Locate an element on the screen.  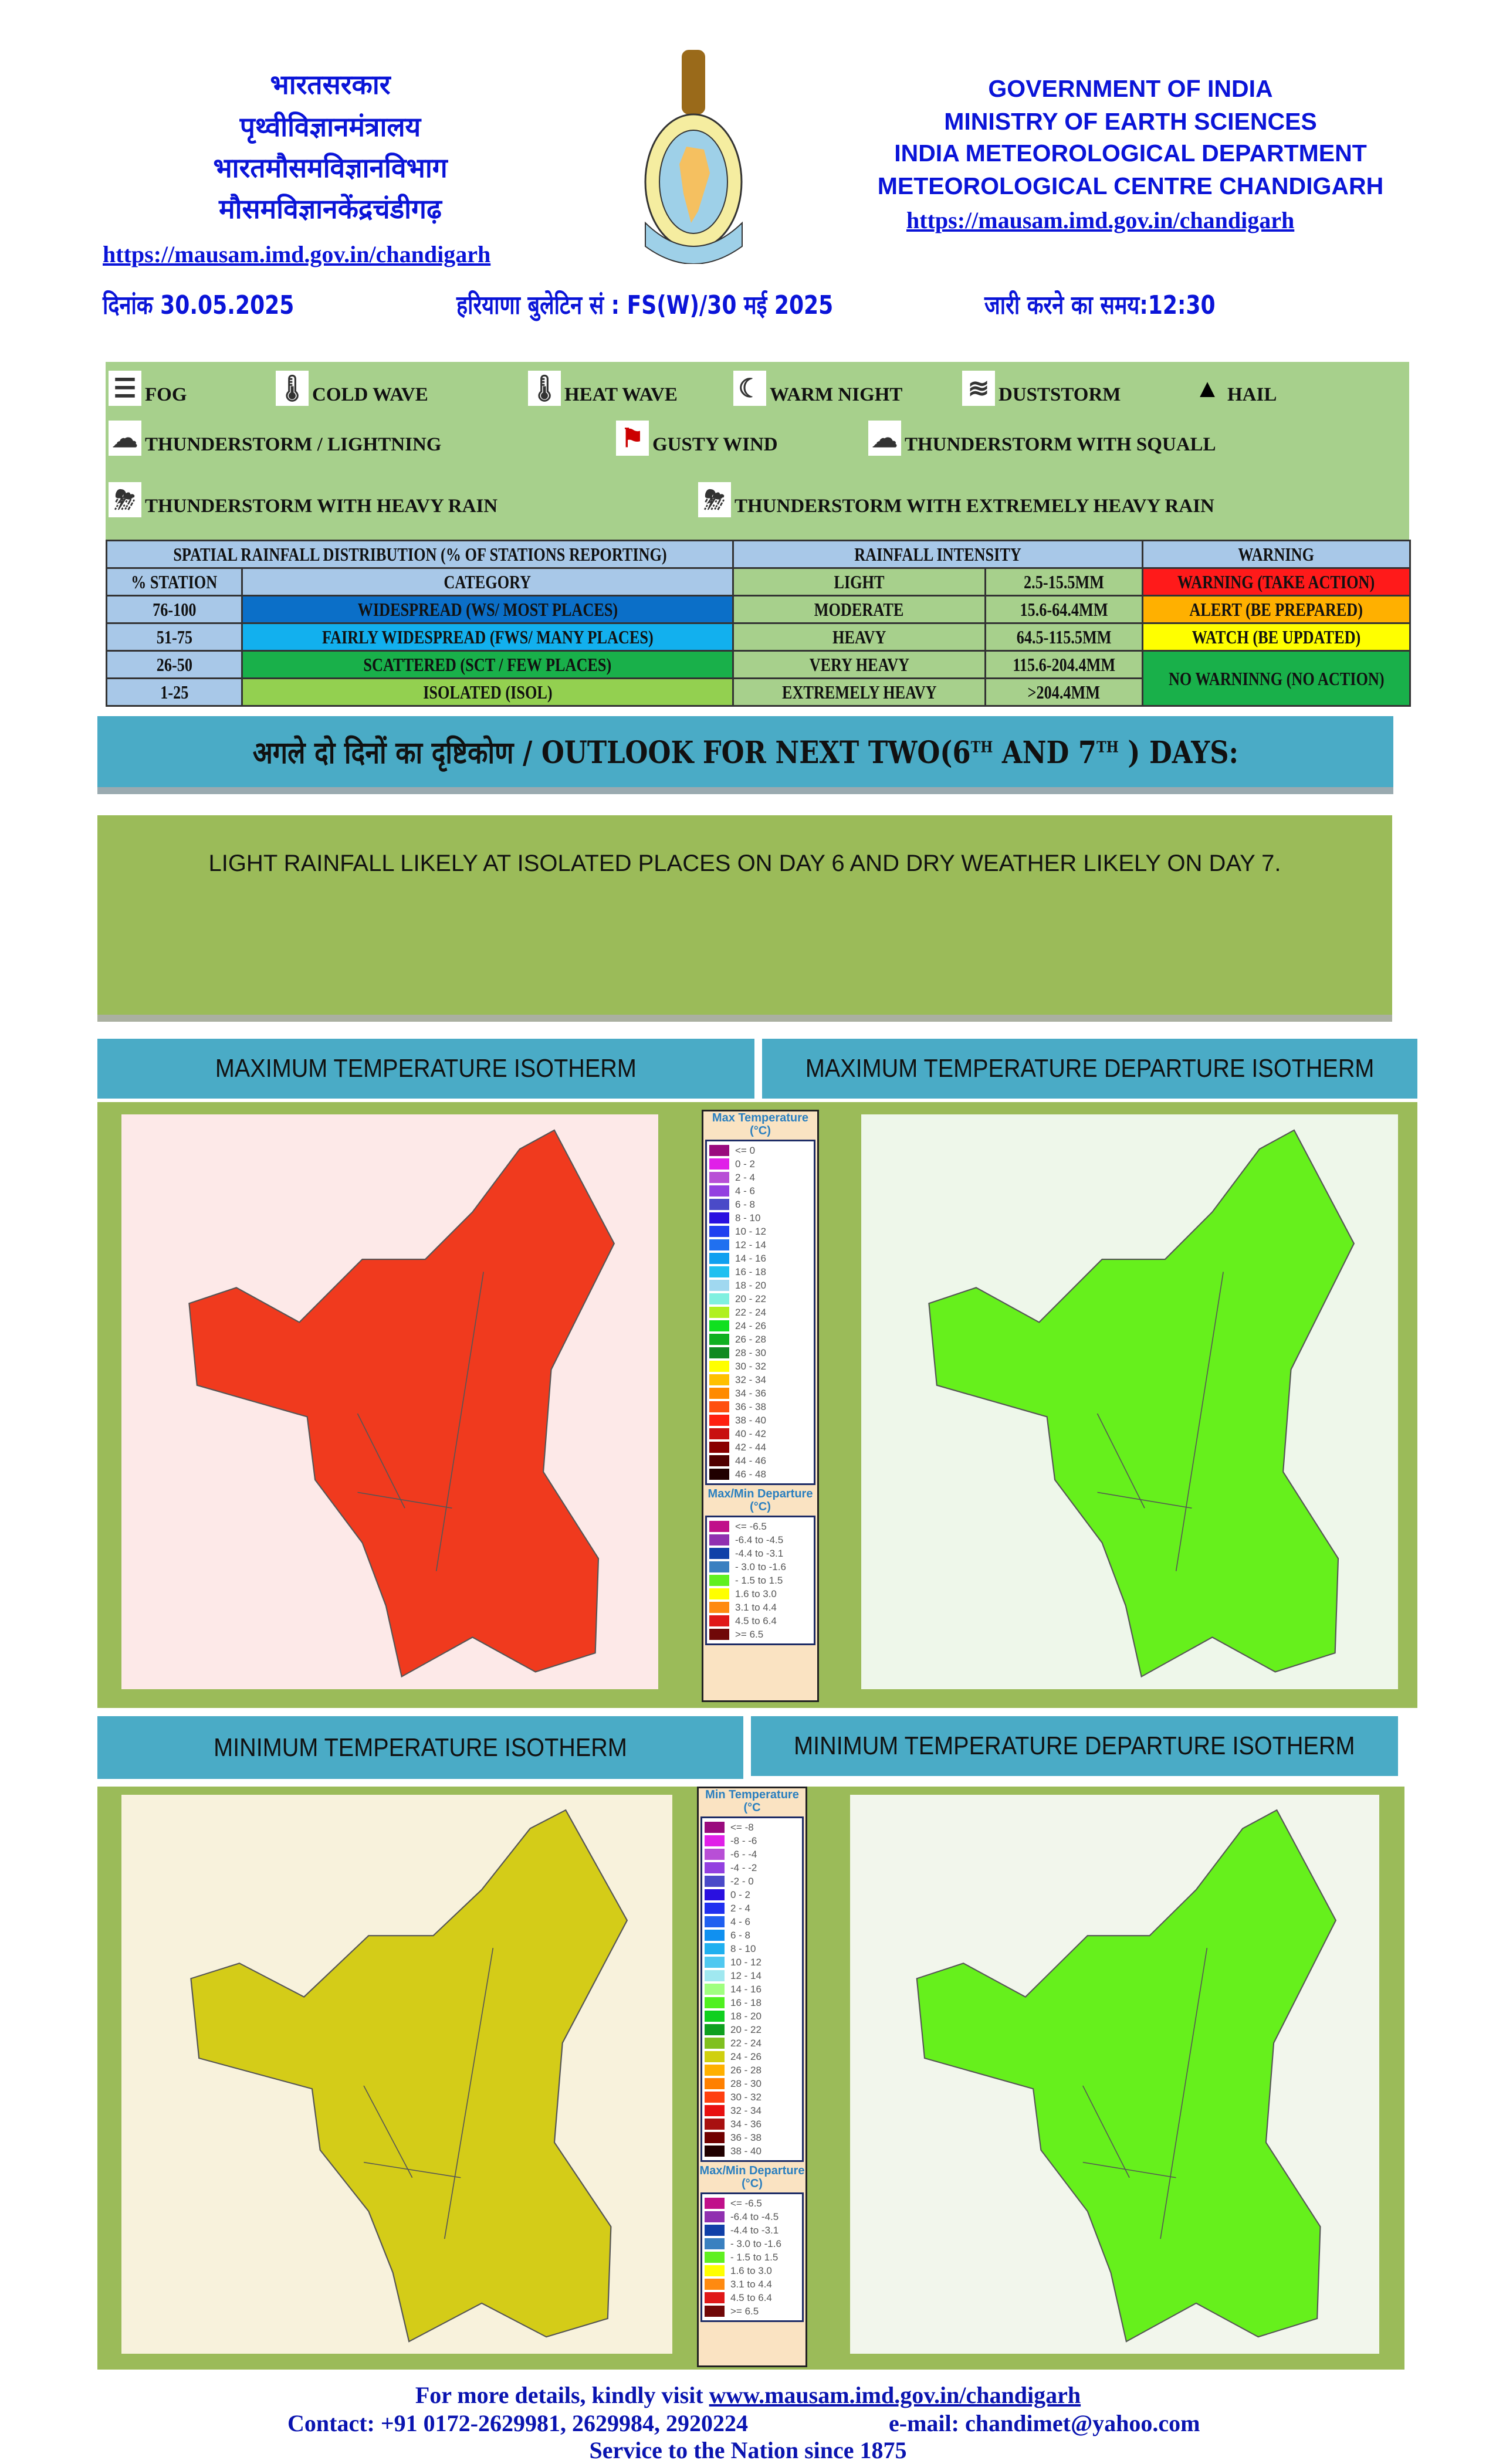
english-ministry: MINISTRY OF EARTH SCIENCES is located at coordinates (1130, 121).